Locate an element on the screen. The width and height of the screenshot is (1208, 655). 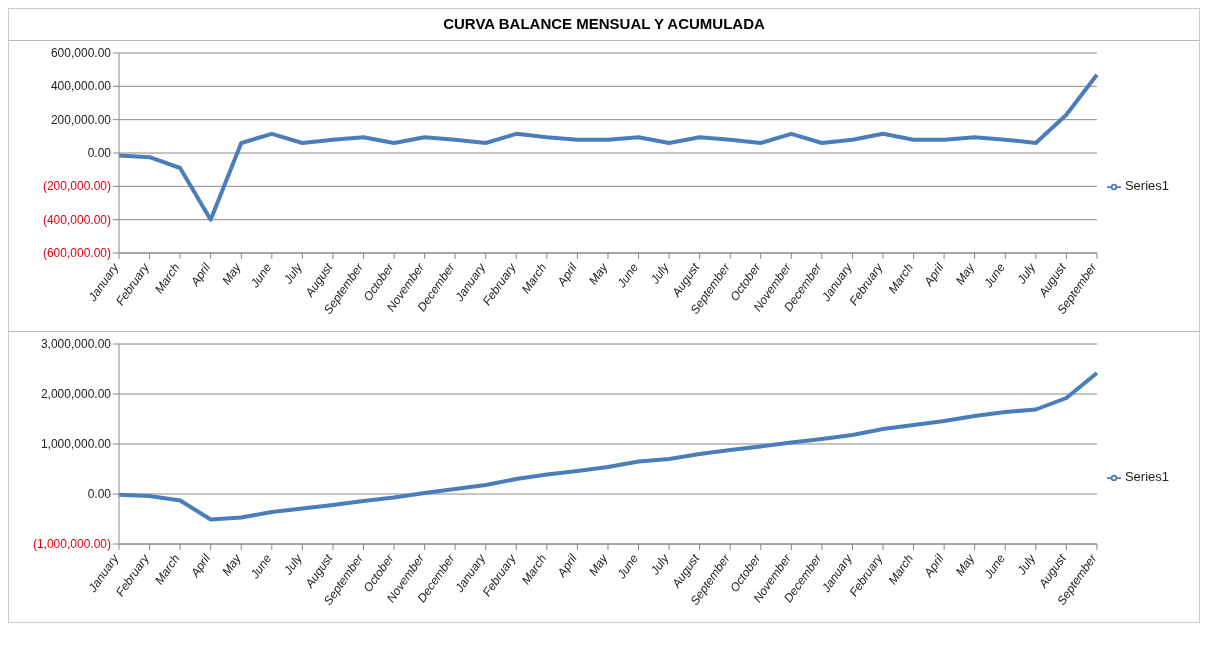
y-tick-label: 2,000,000.00 is located at coordinates (76, 394).